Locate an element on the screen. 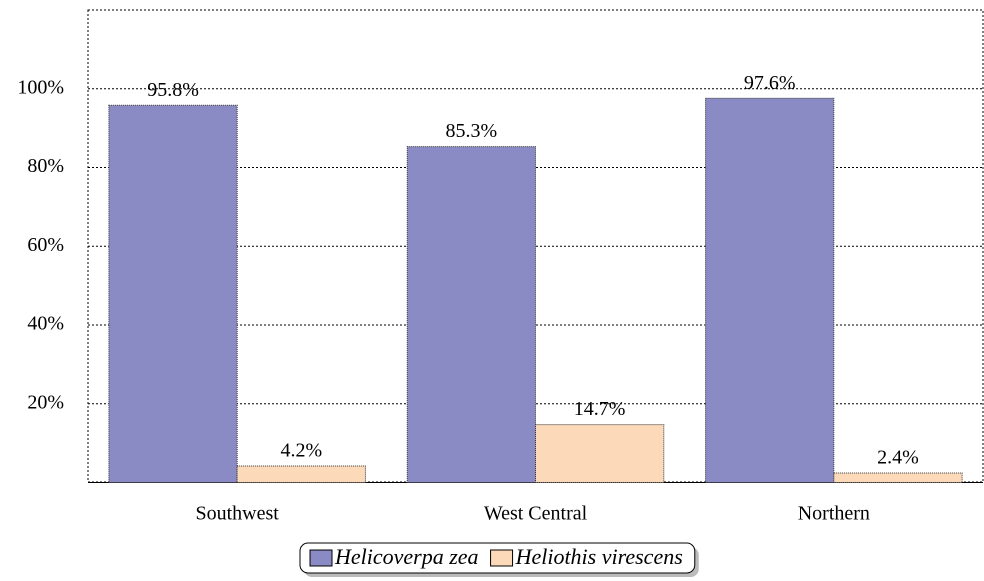 This screenshot has width=984, height=581. y-tick-label: 80% is located at coordinates (45, 166).